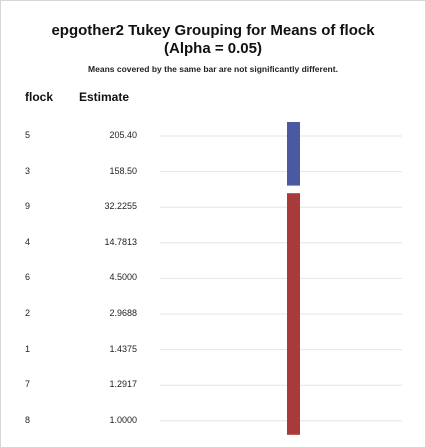 This screenshot has width=426, height=448. Describe the element at coordinates (28, 135) in the screenshot. I see `flock-label: 5` at that location.